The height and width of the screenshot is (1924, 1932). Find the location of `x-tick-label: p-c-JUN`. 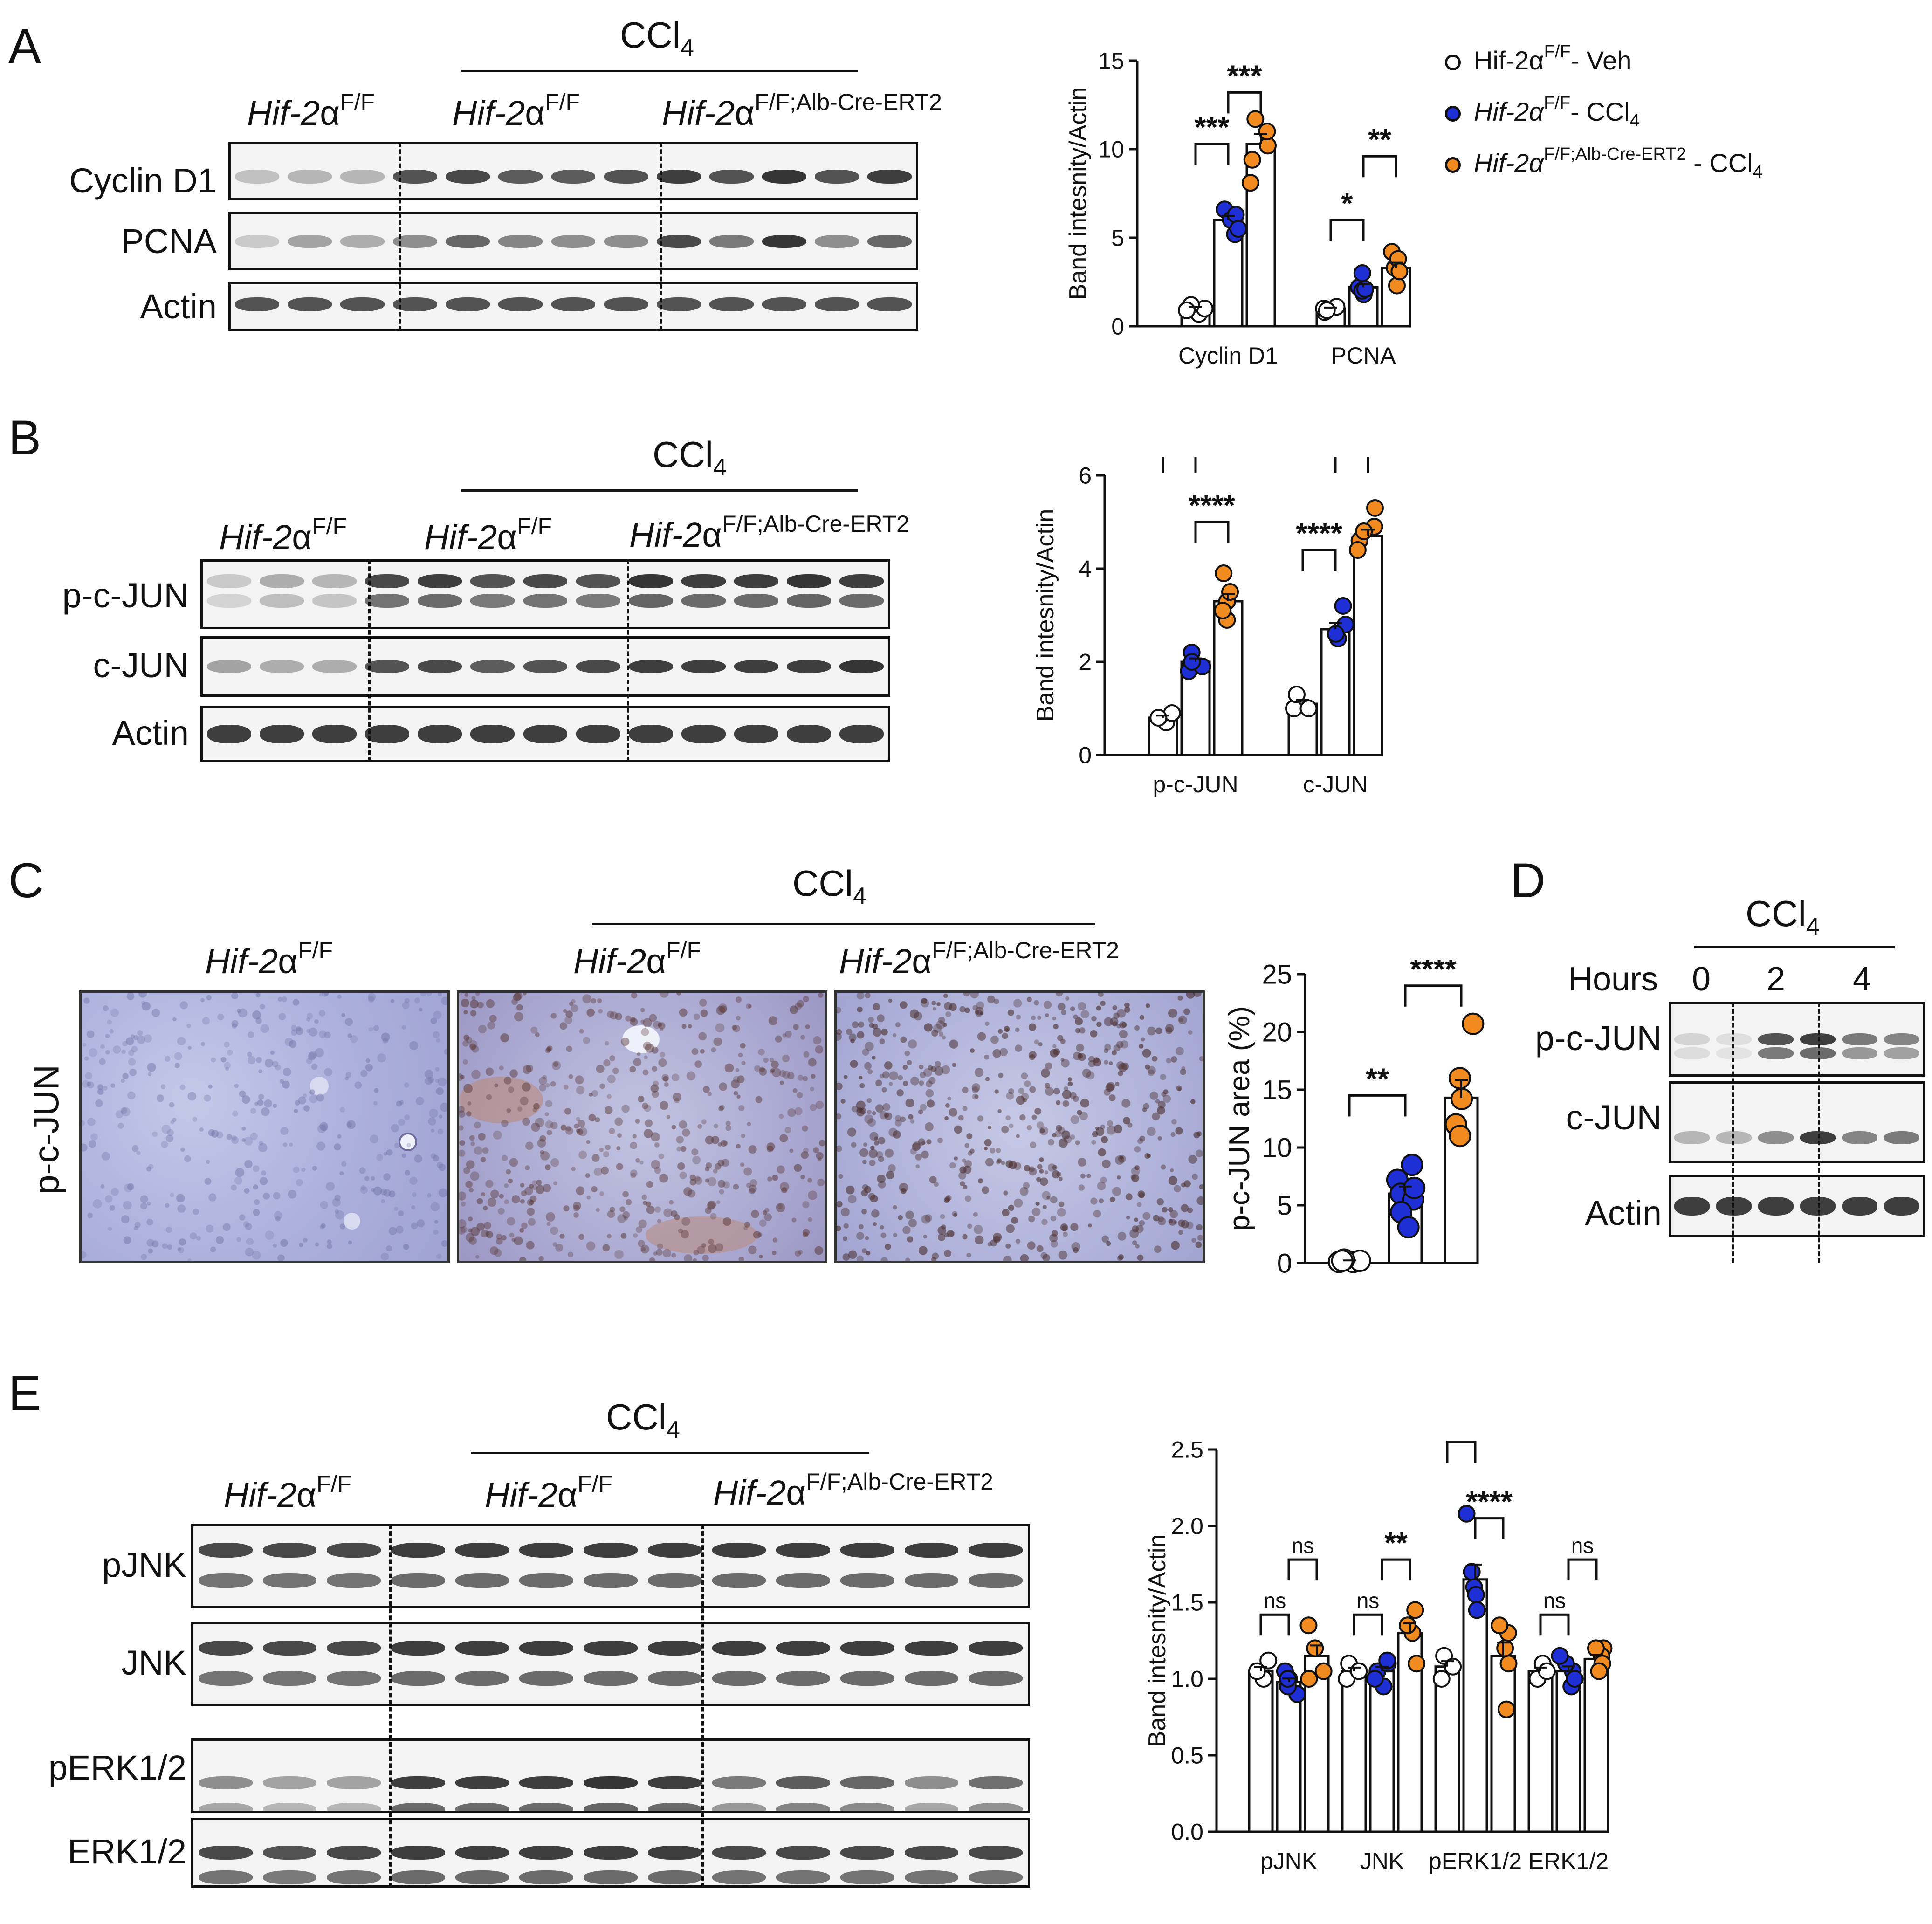

x-tick-label: p-c-JUN is located at coordinates (1195, 784).